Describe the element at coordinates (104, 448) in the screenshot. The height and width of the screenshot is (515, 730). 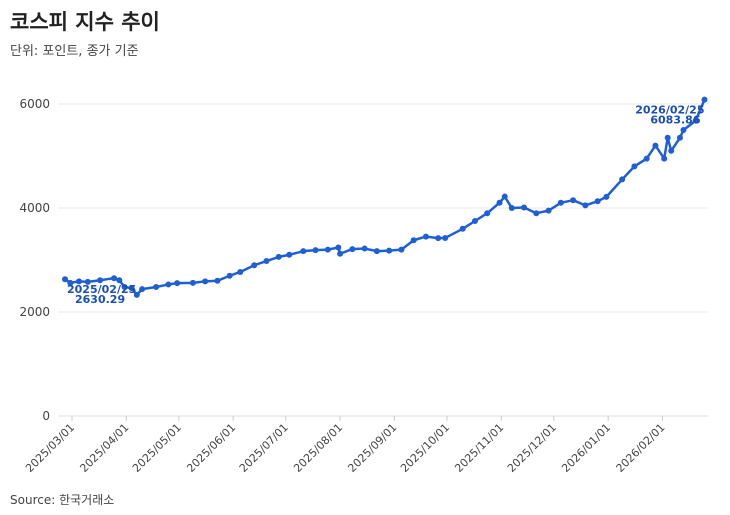
I see `x-tick-label: 2025/04/01` at that location.